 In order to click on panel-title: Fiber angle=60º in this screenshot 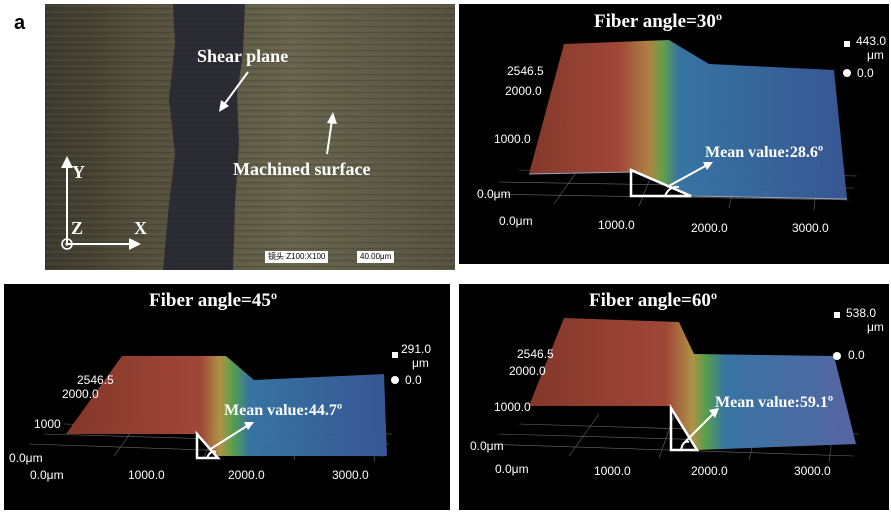, I will do `click(653, 300)`.